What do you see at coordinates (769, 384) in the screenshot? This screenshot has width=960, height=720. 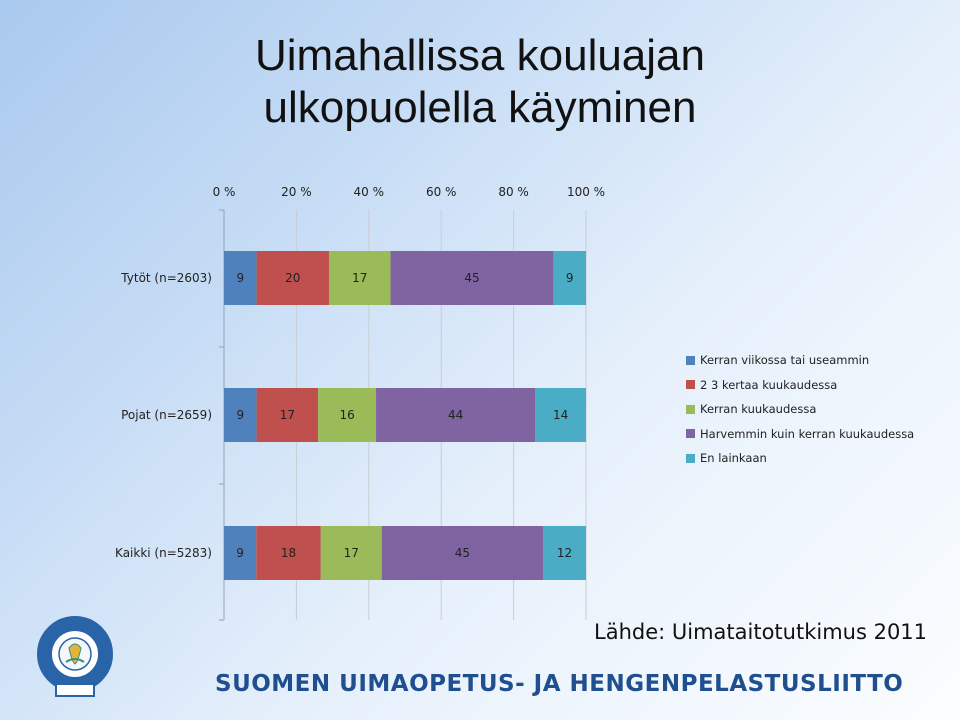 I see `legend-label: 2 3 kertaa kuukaudessa` at bounding box center [769, 384].